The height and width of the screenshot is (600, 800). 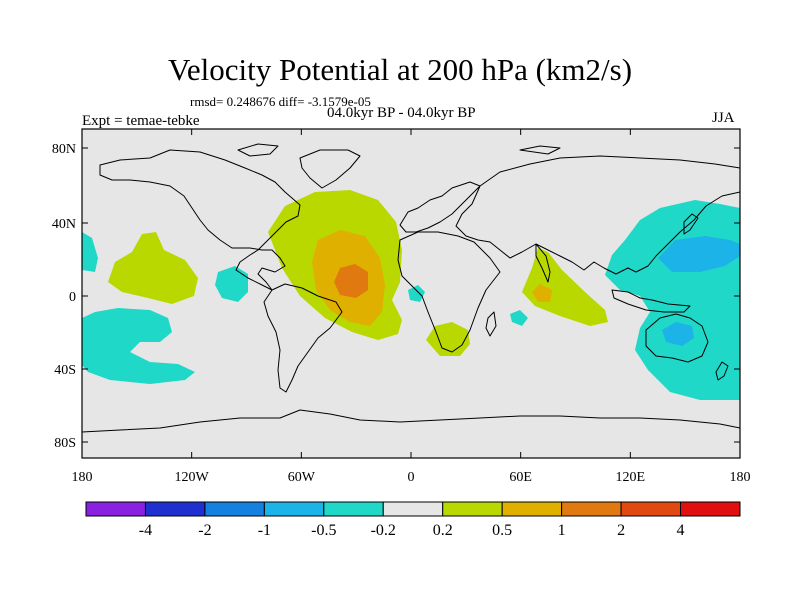 I want to click on coastline-india, so click(x=543, y=263).